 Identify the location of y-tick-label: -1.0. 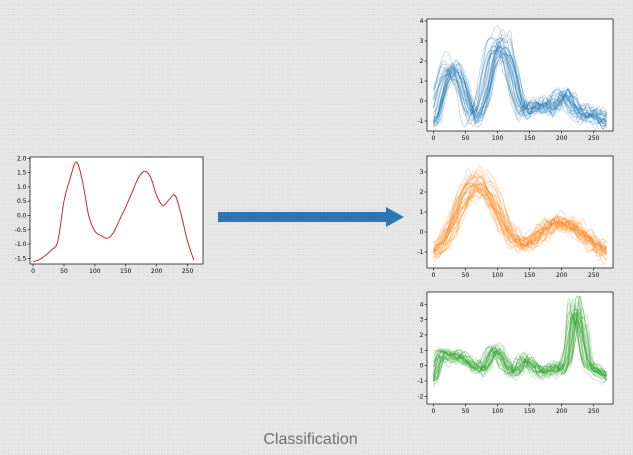
(21, 244).